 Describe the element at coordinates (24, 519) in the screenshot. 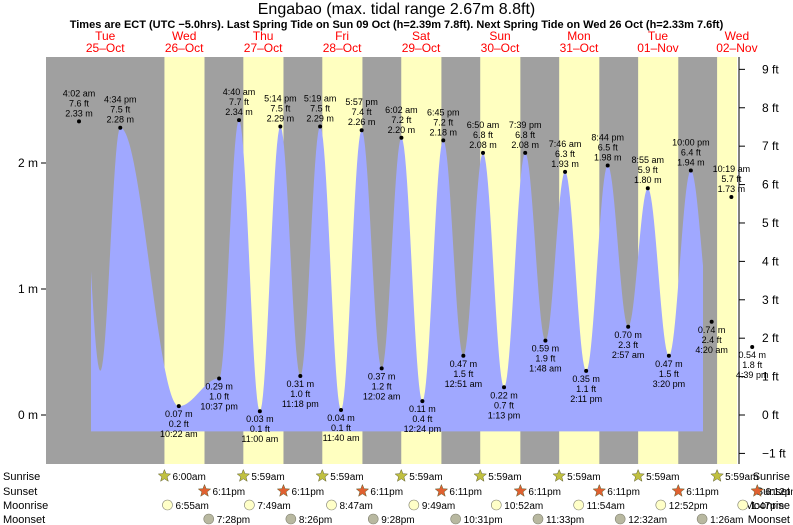

I see `moonset-row-label-left: Moonset` at that location.